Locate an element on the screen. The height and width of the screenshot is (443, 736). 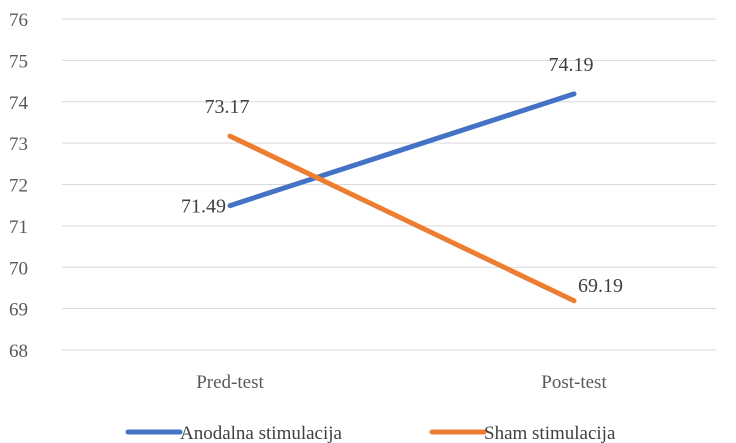
y-axis-tick-labels: 68 69 70 71 72 73 74 75 76 is located at coordinates (19, 186).